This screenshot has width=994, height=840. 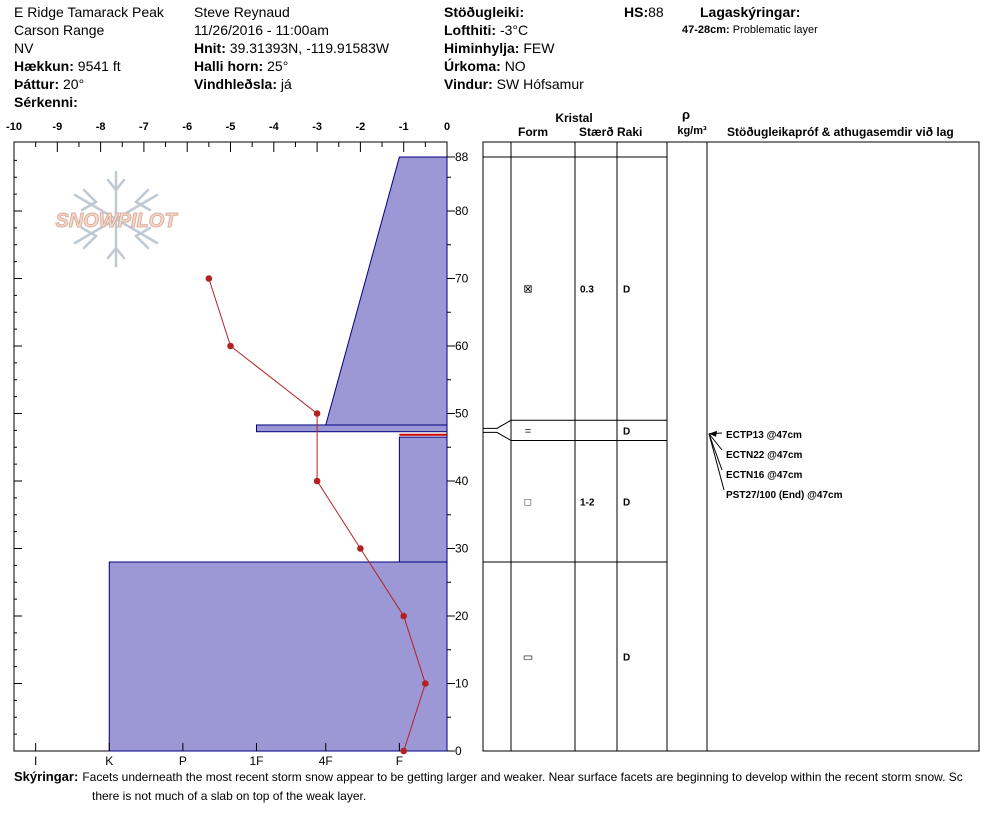 What do you see at coordinates (462, 157) in the screenshot?
I see `height-tick-label: 88` at bounding box center [462, 157].